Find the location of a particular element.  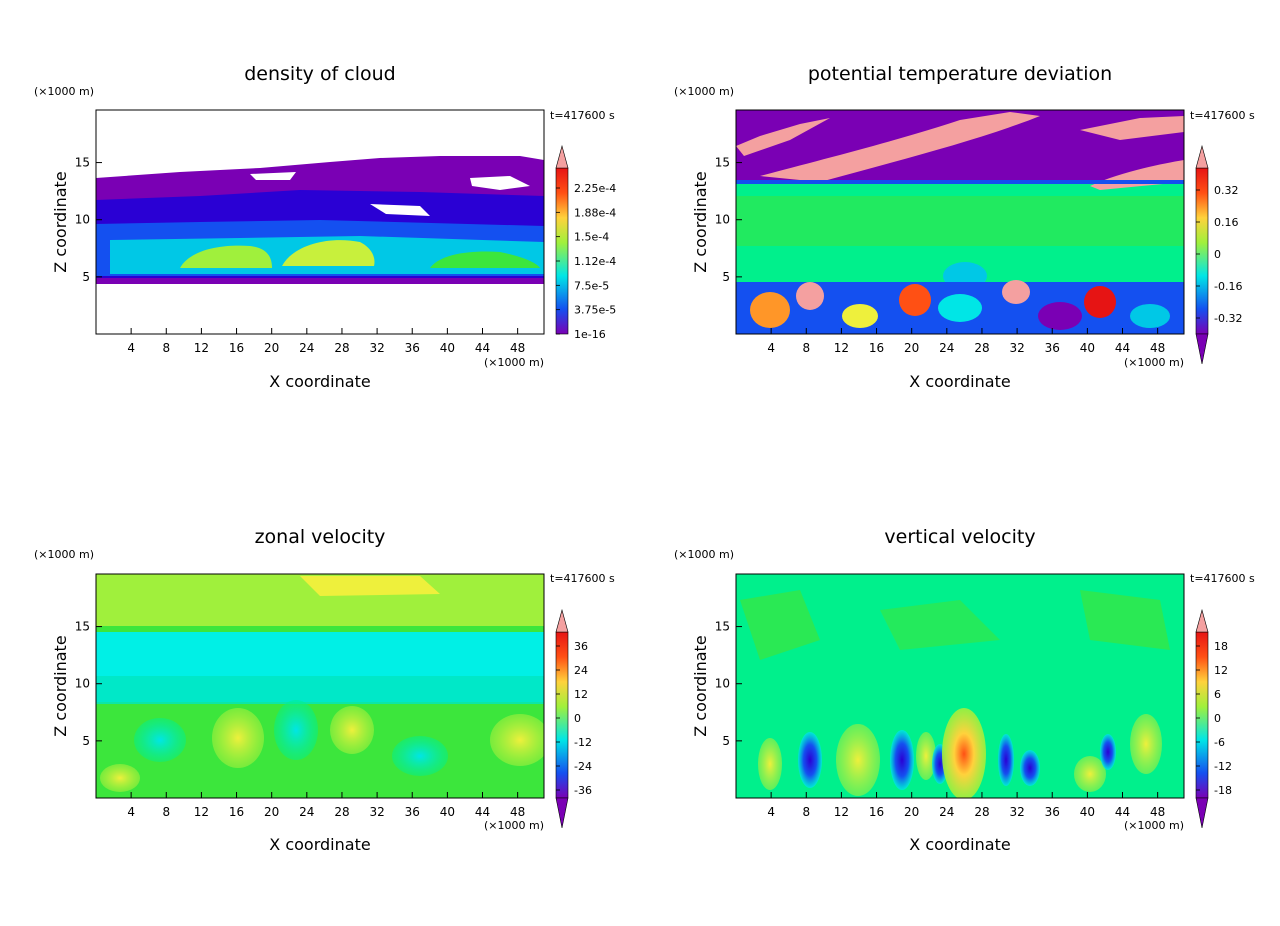

colorbar-label: 0.32 is located at coordinates (1226, 190).